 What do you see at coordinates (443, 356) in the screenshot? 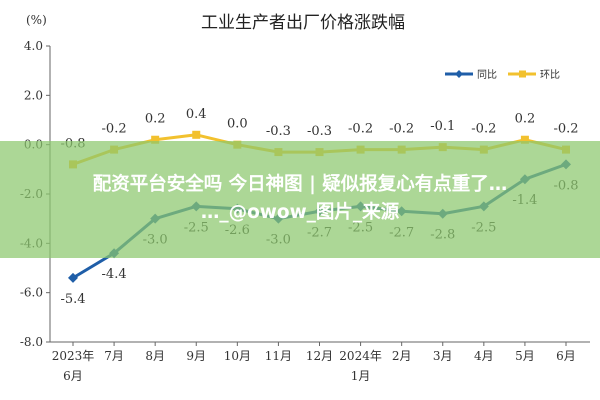
I see `x-tick-label: 3月` at bounding box center [443, 356].